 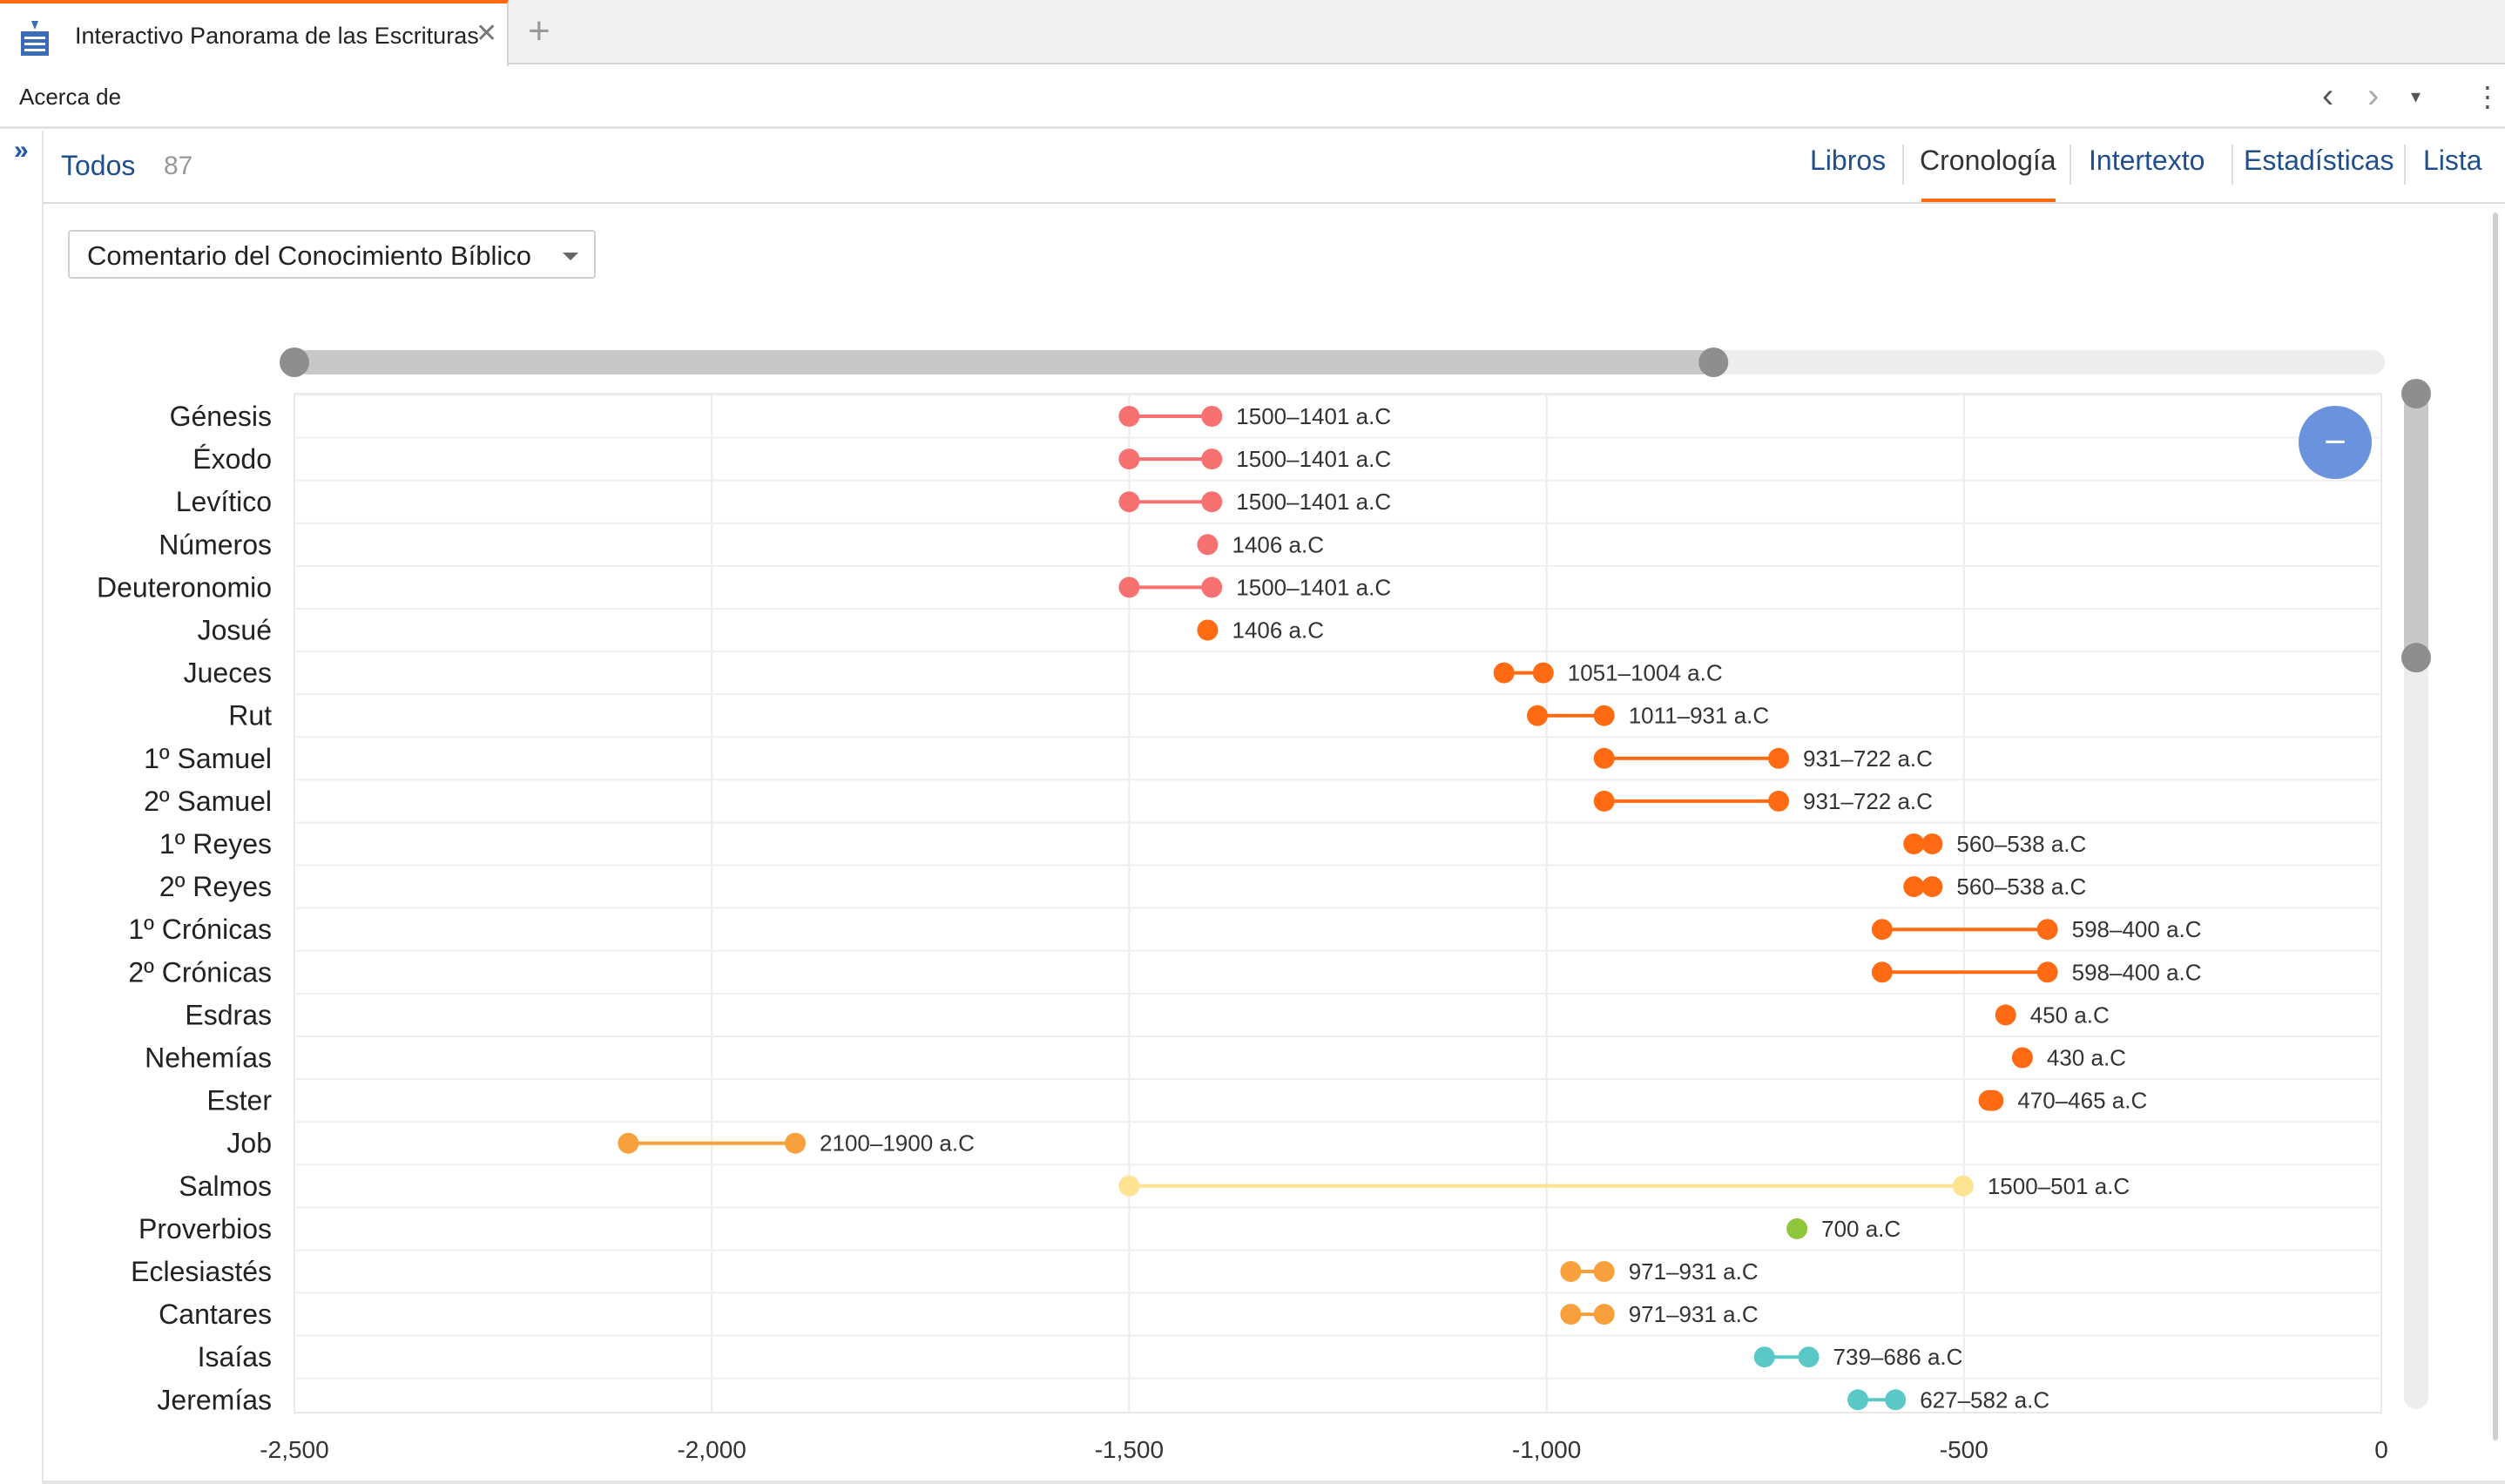 I want to click on range-slider-start-handle, so click(x=294, y=362).